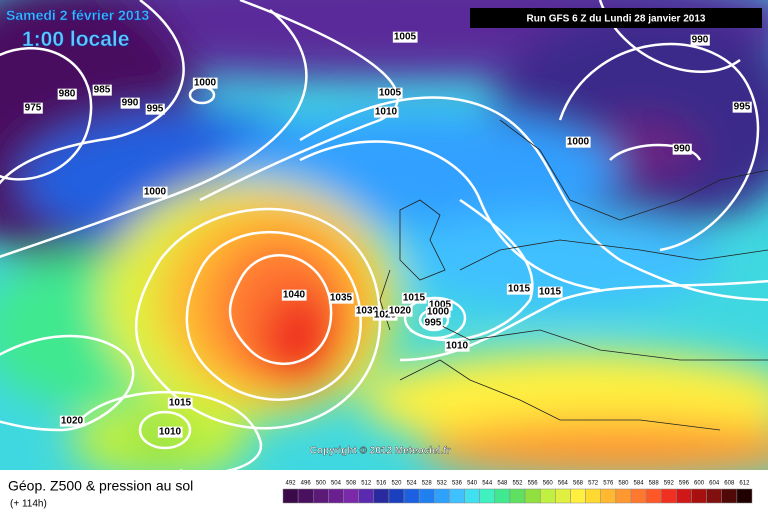 The width and height of the screenshot is (768, 512). I want to click on level-label: 496, so click(306, 484).